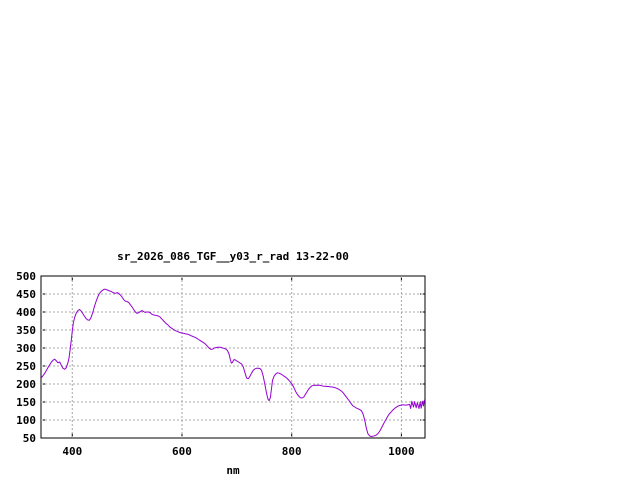  Describe the element at coordinates (233, 256) in the screenshot. I see `chart-title: sr_2026_086_TGF__y03_r_rad 13-22-00` at that location.